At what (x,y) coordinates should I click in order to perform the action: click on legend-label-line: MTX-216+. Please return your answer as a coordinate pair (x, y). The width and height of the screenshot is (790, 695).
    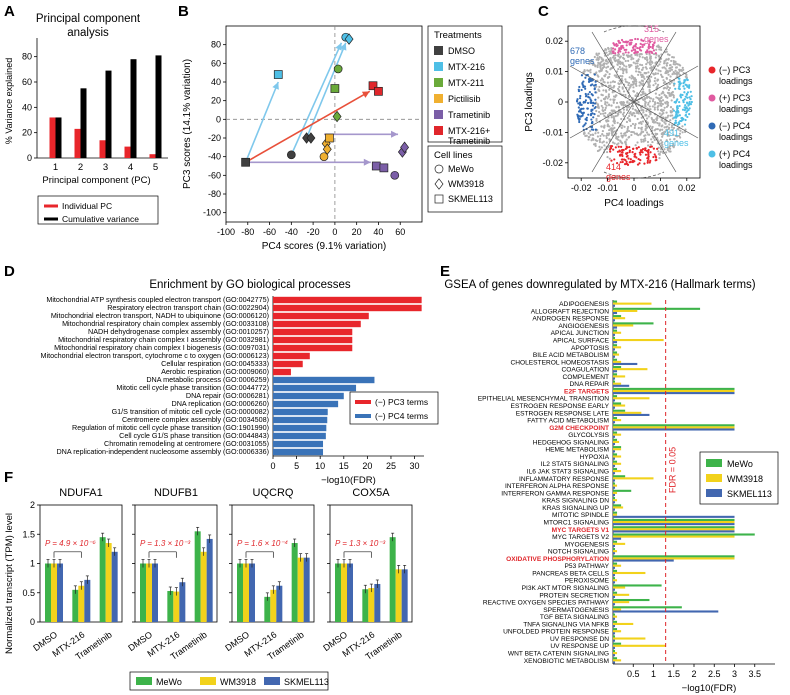
    Looking at the image, I should click on (469, 131).